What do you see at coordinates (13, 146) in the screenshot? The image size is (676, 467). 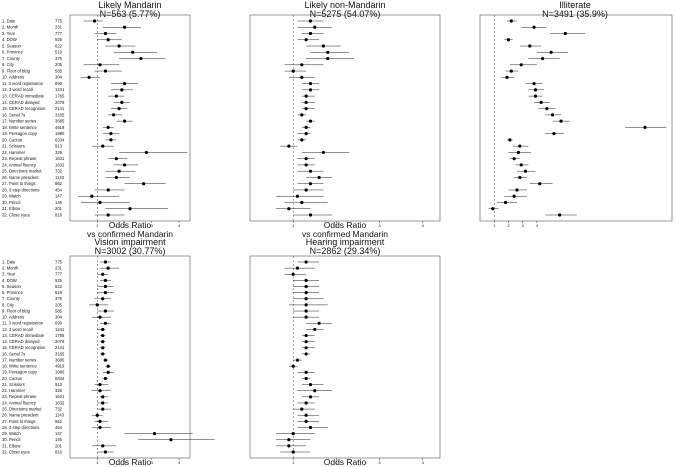 I see `item-label: 21. Scissors` at bounding box center [13, 146].